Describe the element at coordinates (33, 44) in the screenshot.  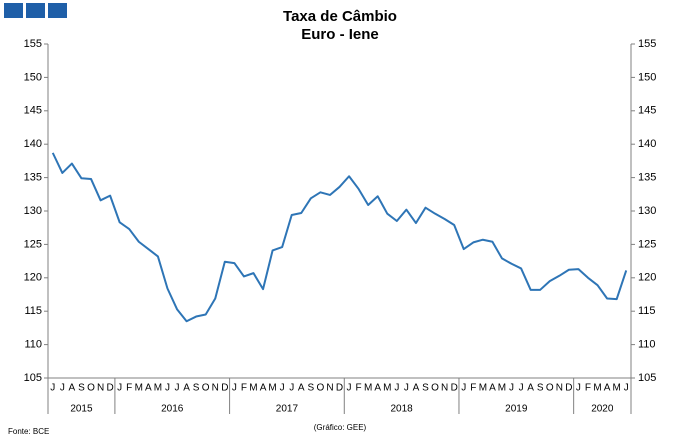
I see `y-tick-label: 155` at that location.